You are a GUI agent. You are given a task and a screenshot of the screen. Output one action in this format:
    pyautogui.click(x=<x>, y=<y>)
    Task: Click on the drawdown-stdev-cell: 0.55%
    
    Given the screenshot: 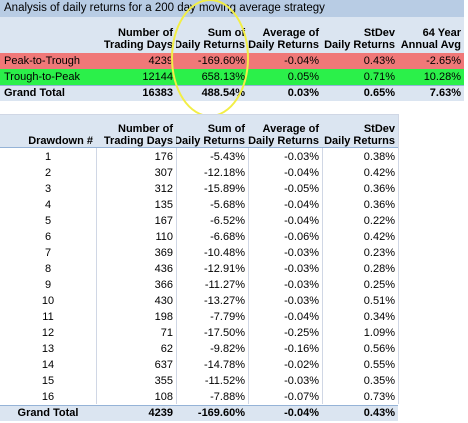 What is the action you would take?
    pyautogui.click(x=379, y=364)
    